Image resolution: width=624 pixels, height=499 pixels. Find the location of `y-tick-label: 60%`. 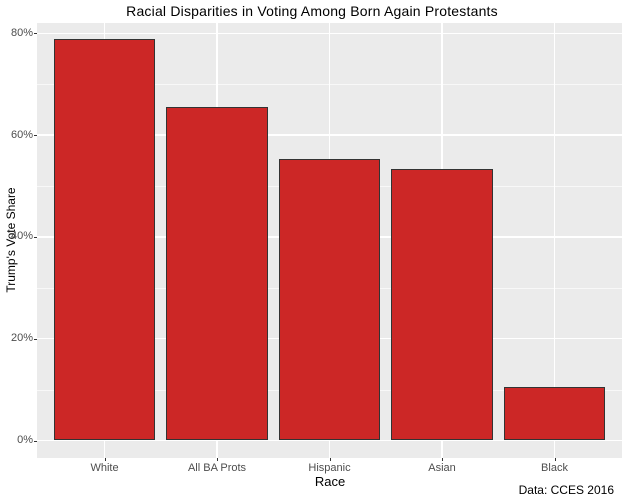

y-tick-label: 60% is located at coordinates (21, 134).